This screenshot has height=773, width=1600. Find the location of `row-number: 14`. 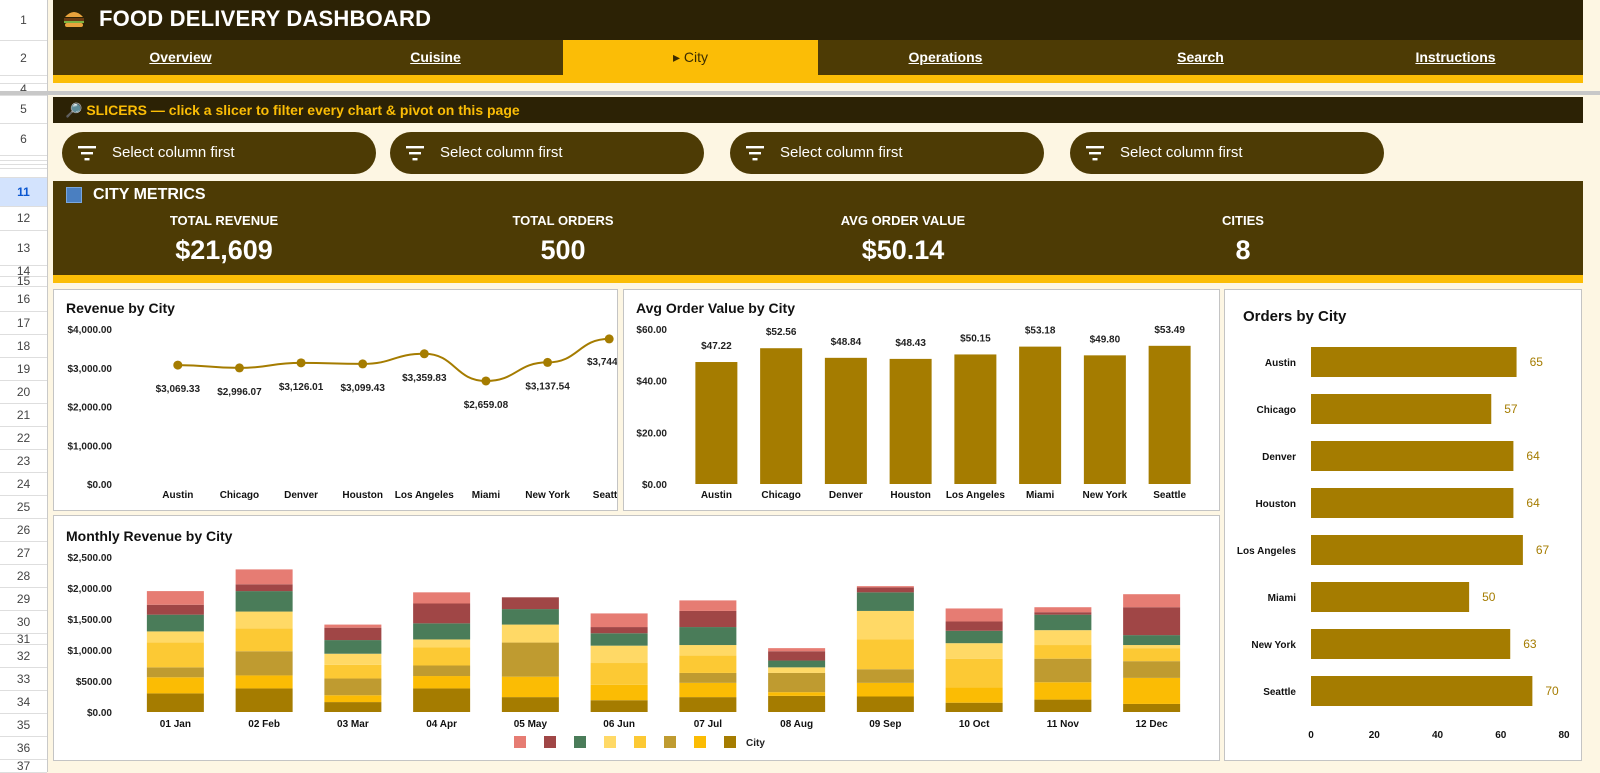

row-number: 14 is located at coordinates (23, 270).